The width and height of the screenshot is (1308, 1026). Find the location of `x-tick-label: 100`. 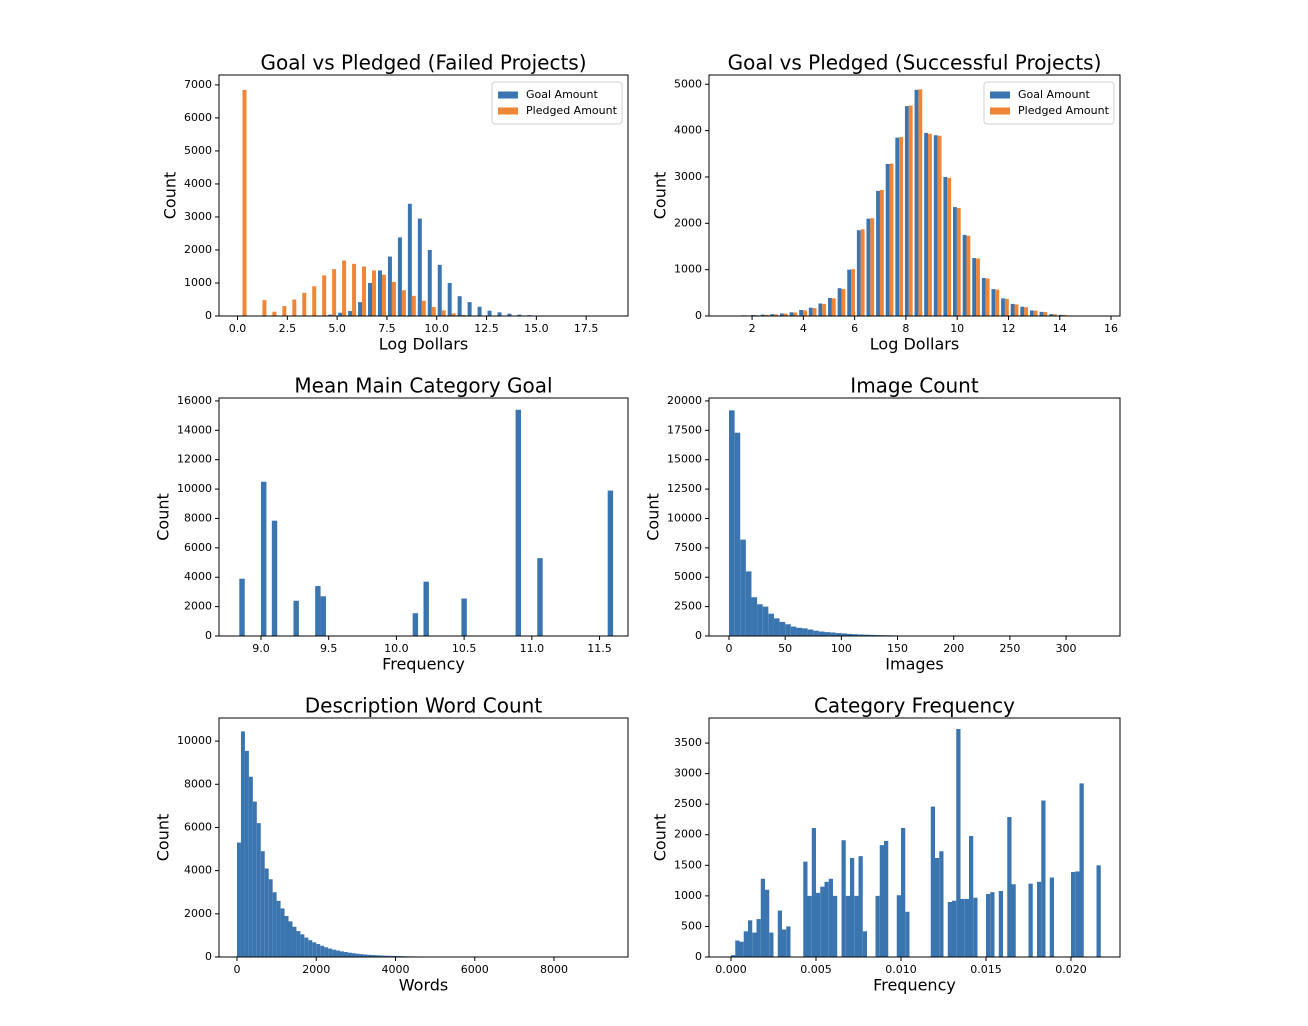

x-tick-label: 100 is located at coordinates (841, 648).